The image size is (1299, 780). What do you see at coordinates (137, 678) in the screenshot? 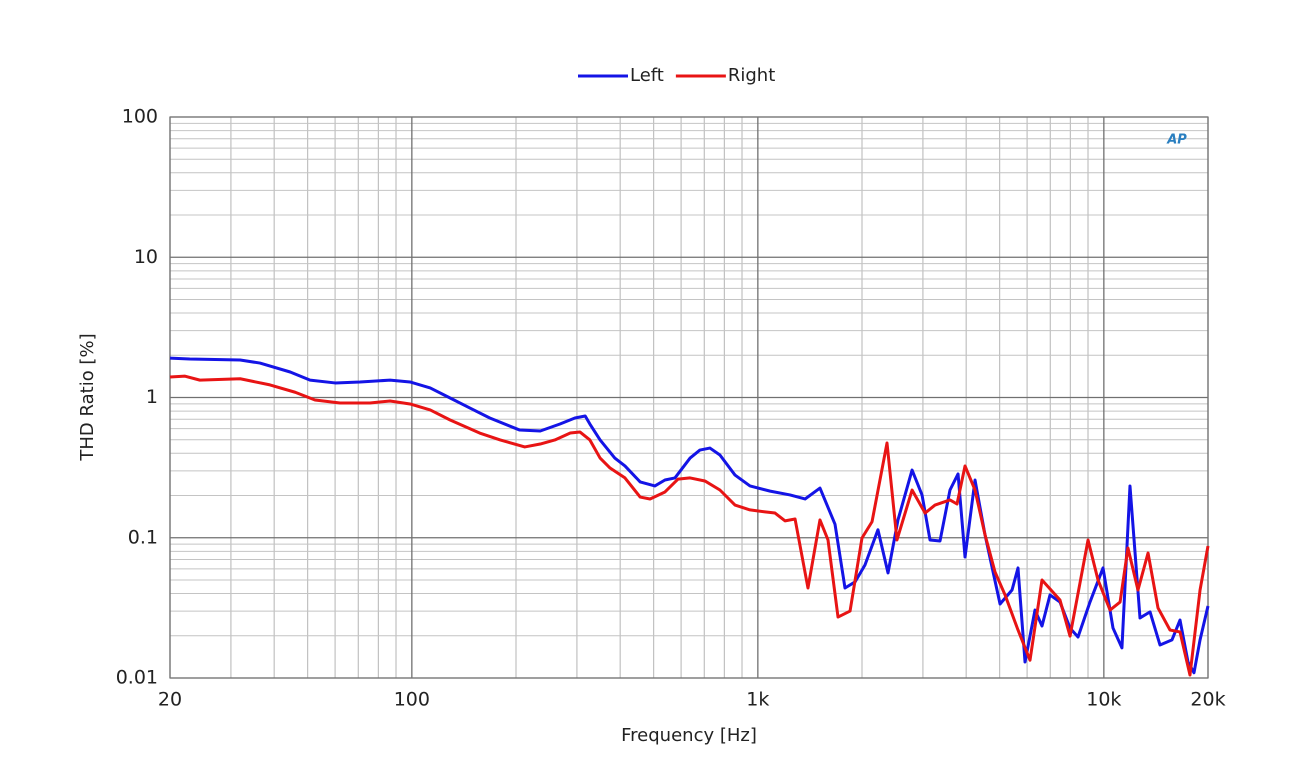
I see `y-tick-label: 0.01` at bounding box center [137, 678].